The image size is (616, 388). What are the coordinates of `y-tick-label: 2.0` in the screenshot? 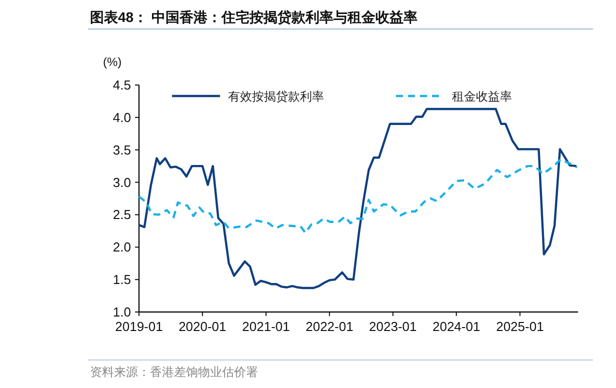 It's located at (121, 247).